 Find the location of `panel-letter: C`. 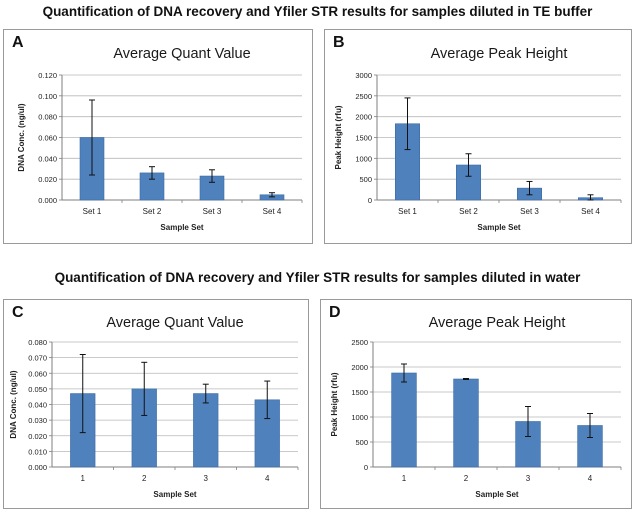

panel-letter: C is located at coordinates (18, 312).